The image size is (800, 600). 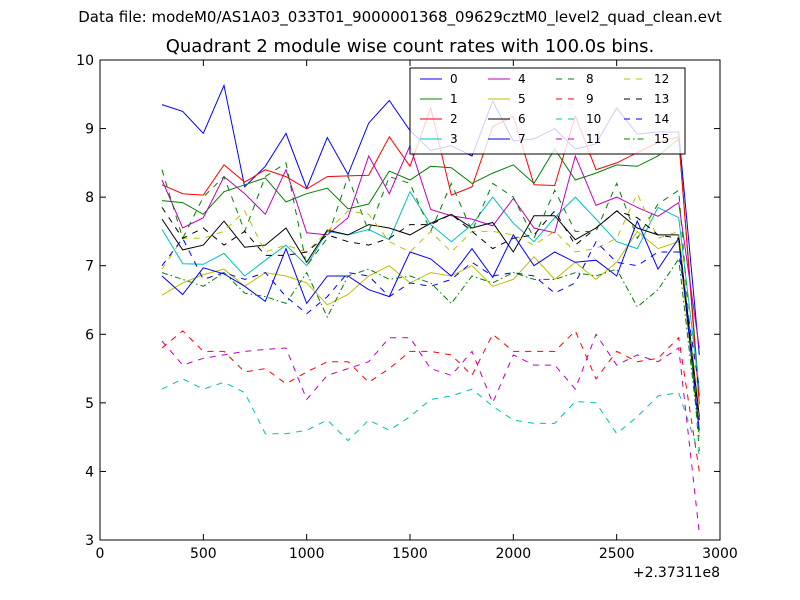 What do you see at coordinates (522, 139) in the screenshot?
I see `legend-label-7: 7` at bounding box center [522, 139].